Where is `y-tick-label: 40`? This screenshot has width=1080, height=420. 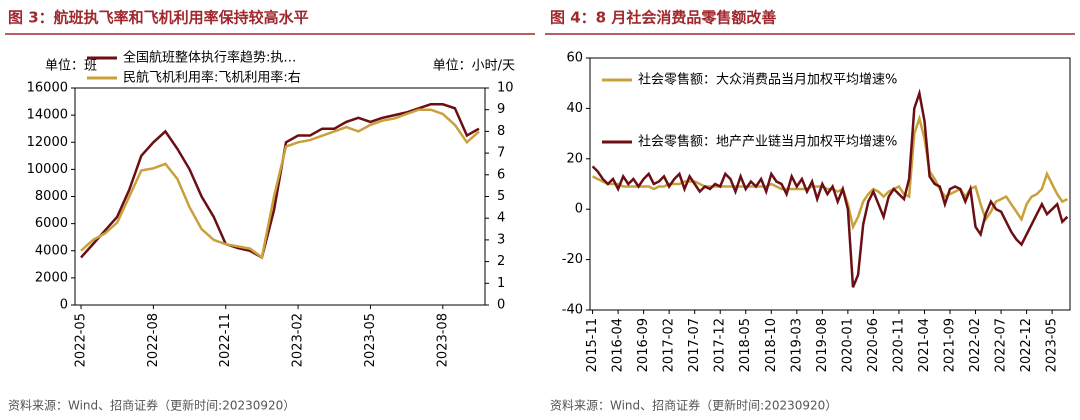 y-tick-label: 40 is located at coordinates (574, 108).